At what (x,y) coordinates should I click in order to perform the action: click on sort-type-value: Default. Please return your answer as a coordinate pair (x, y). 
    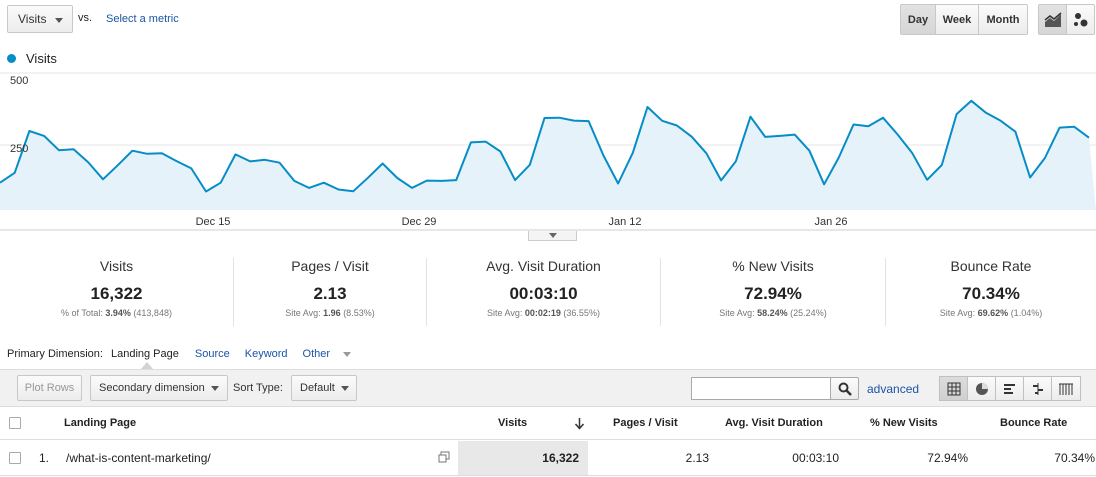
    Looking at the image, I should click on (317, 388).